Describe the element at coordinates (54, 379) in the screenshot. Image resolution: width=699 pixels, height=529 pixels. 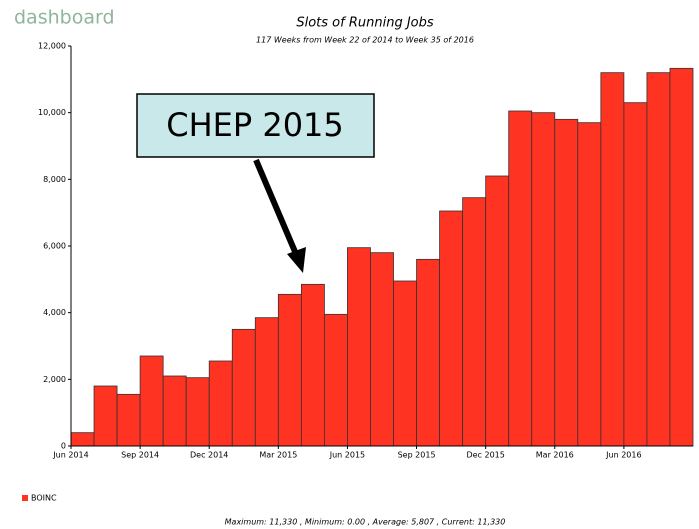
I see `y-tick-label: 2,000` at that location.